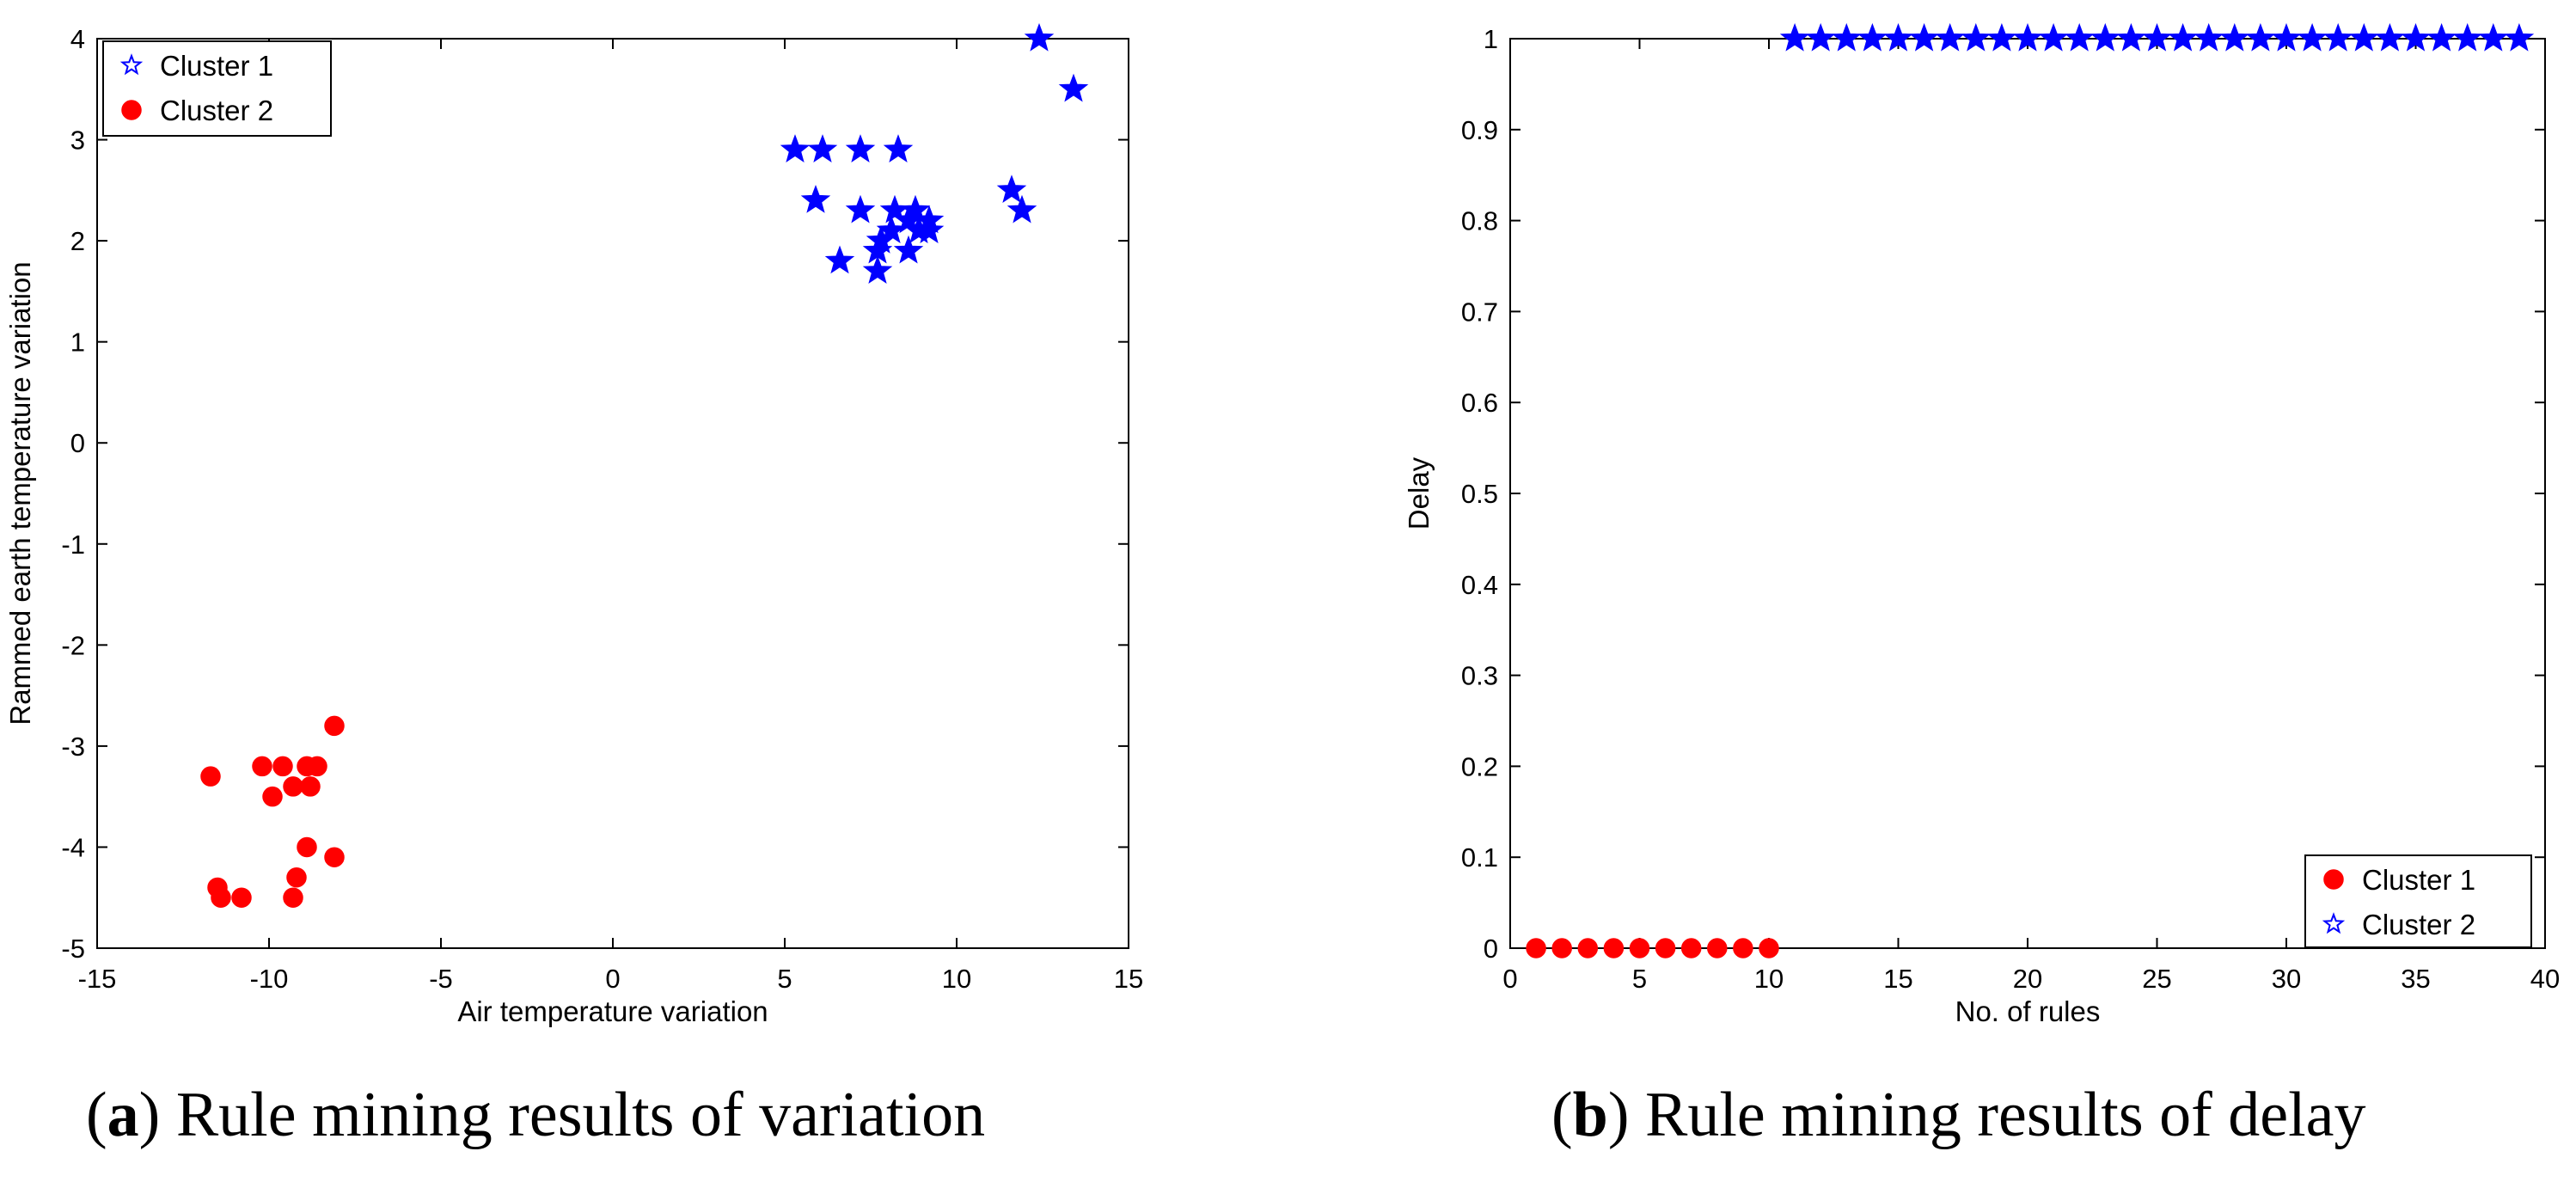 Image resolution: width=2576 pixels, height=1182 pixels. I want to click on y-tick-label: 4, so click(77, 39).